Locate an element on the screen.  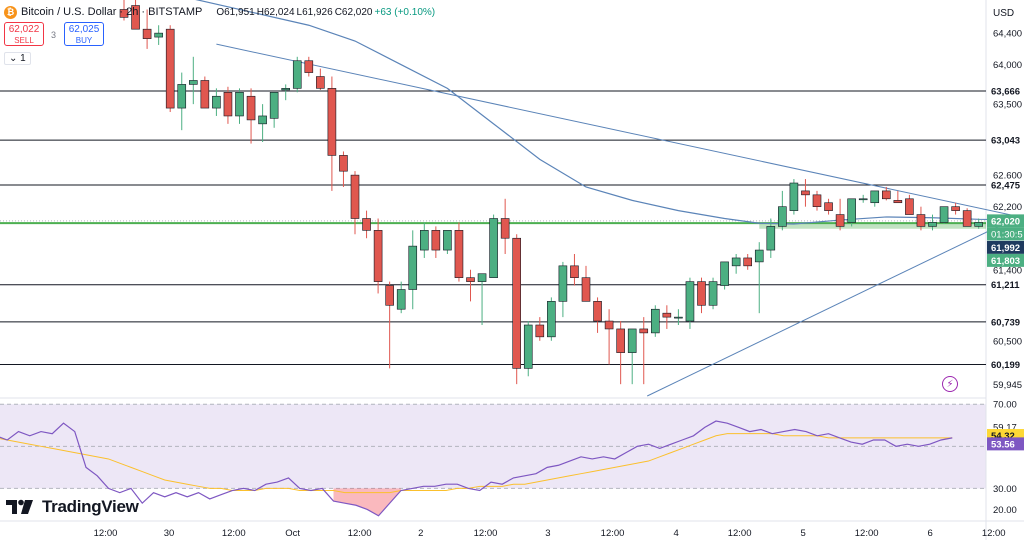
symbol-title: Bitcoin / U.S. Dollar · 2h · BITSTAMP is located at coordinates (112, 12).